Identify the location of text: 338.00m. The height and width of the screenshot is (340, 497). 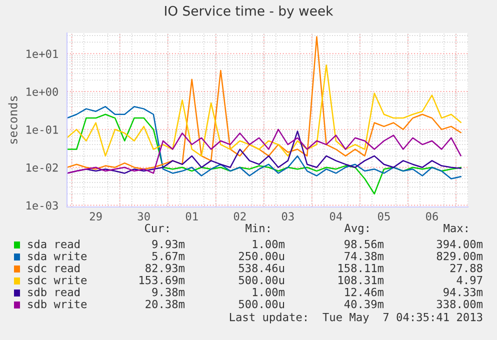
(459, 304).